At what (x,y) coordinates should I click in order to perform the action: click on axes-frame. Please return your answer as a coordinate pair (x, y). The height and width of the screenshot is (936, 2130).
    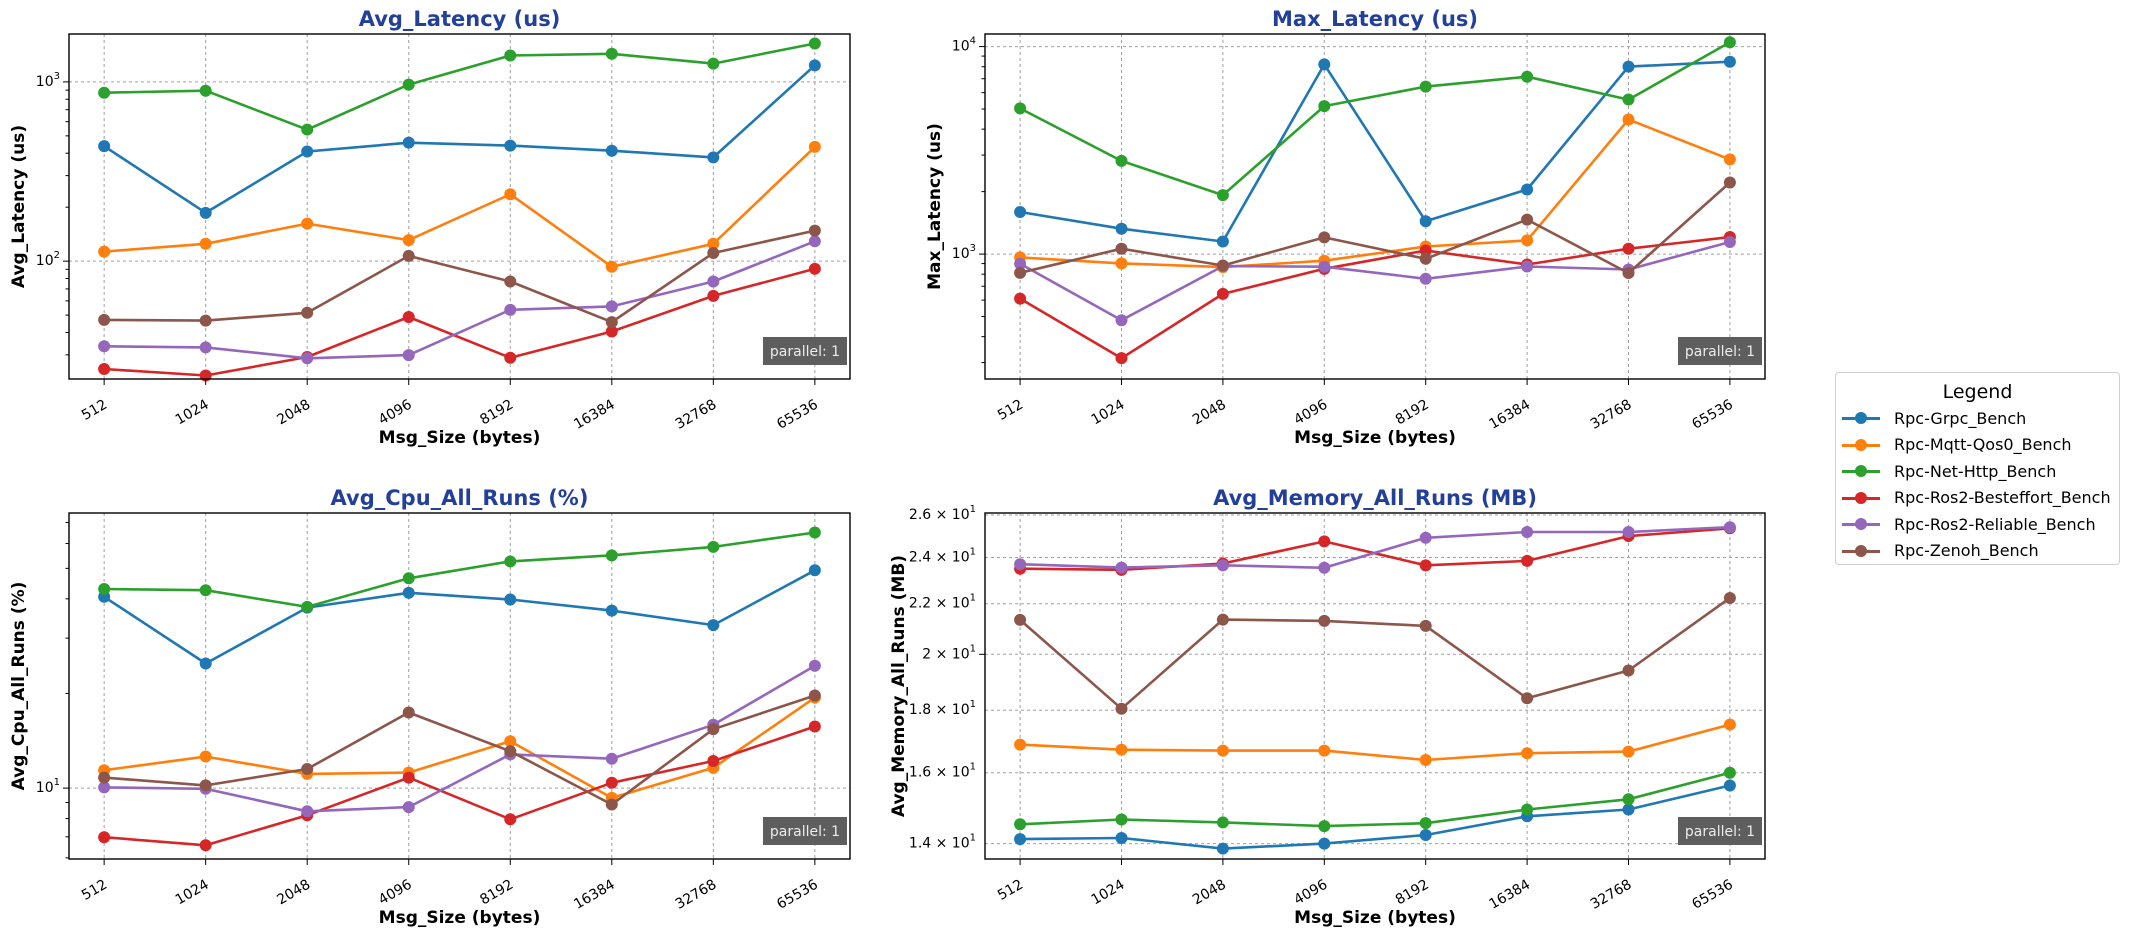
    Looking at the image, I should click on (459, 206).